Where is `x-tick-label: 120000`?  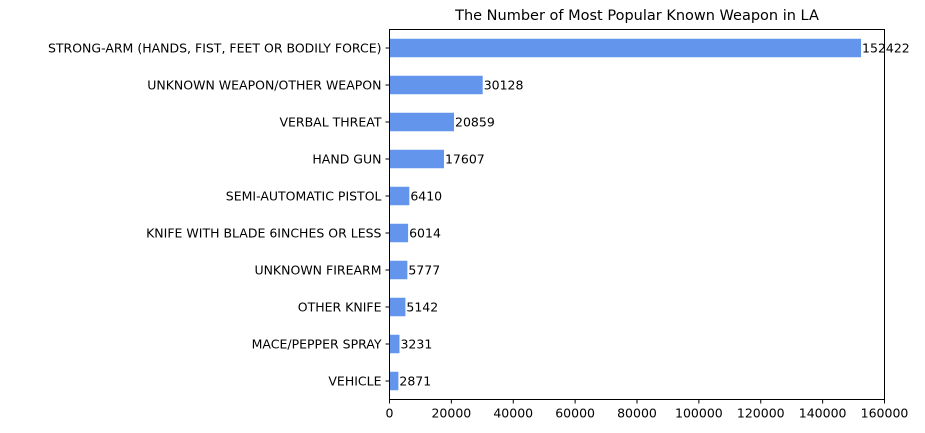
x-tick-label: 120000 is located at coordinates (761, 413).